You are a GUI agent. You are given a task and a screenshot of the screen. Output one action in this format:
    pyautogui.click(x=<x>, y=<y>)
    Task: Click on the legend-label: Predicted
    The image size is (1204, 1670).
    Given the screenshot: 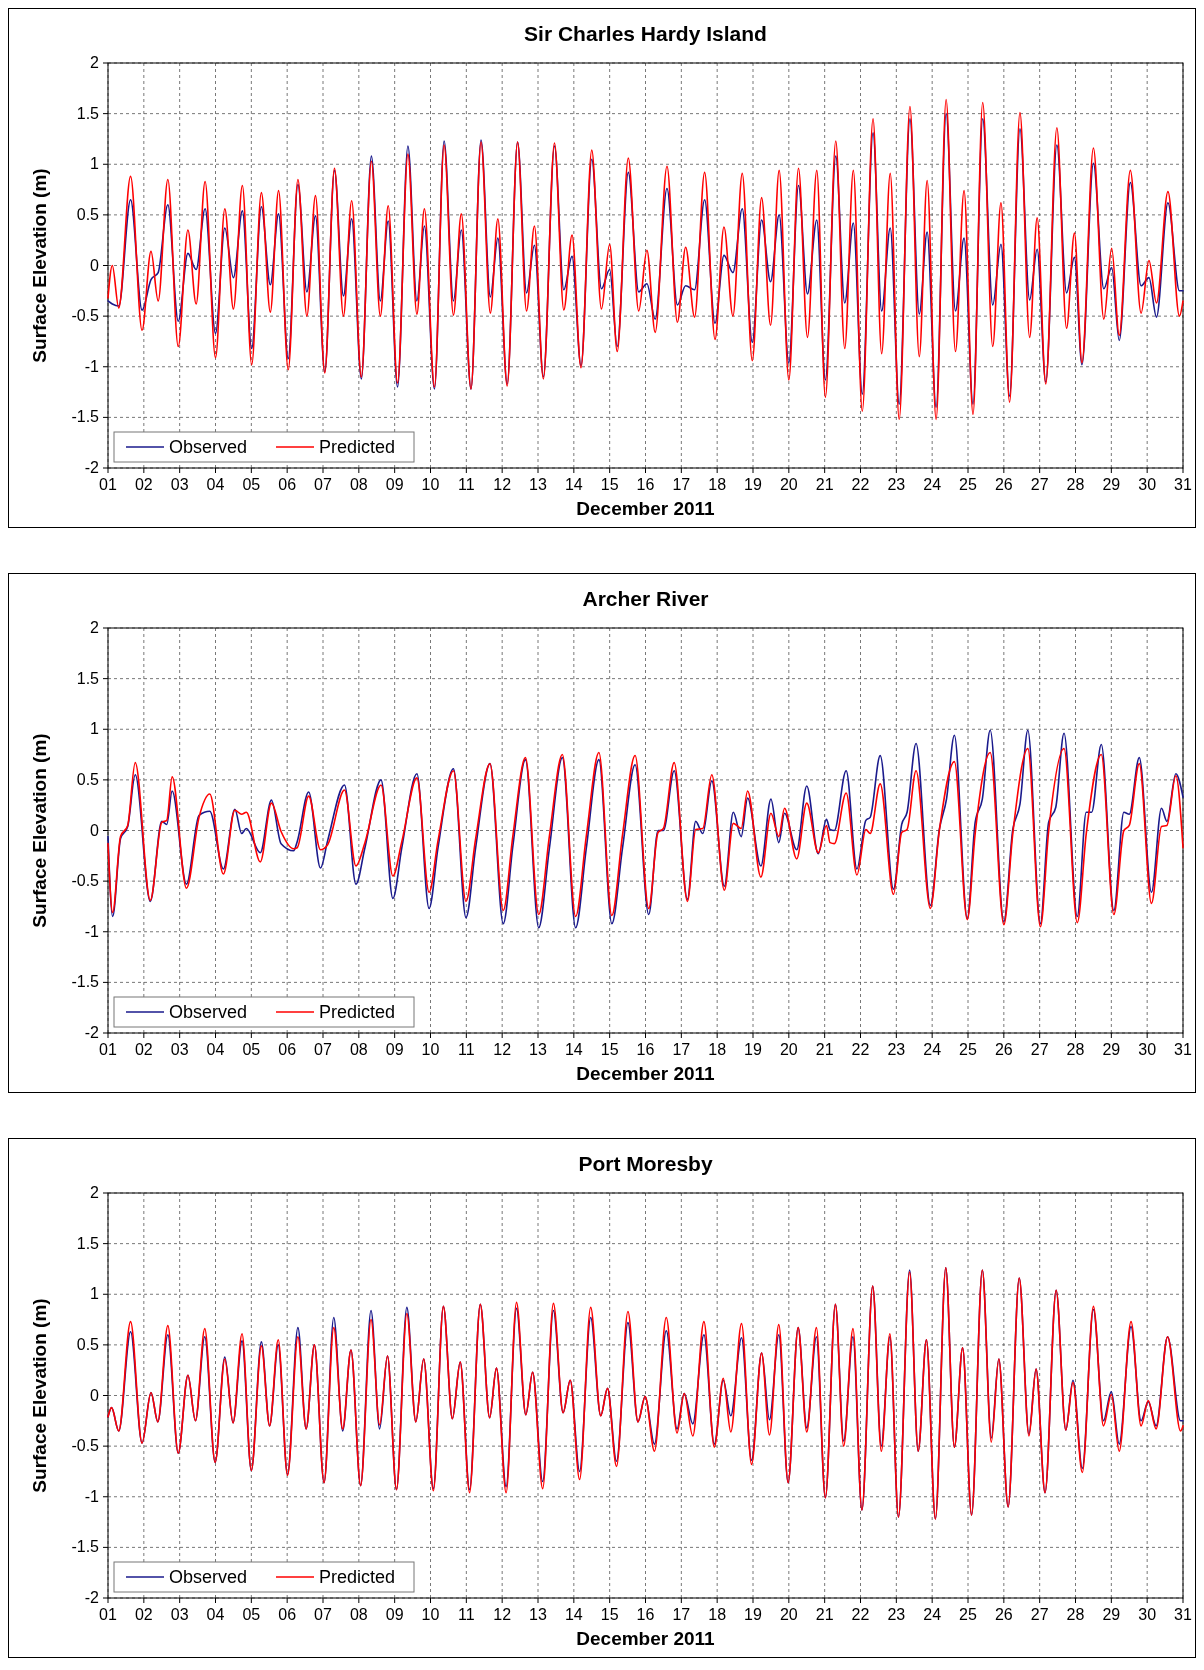 What is the action you would take?
    pyautogui.click(x=357, y=1577)
    